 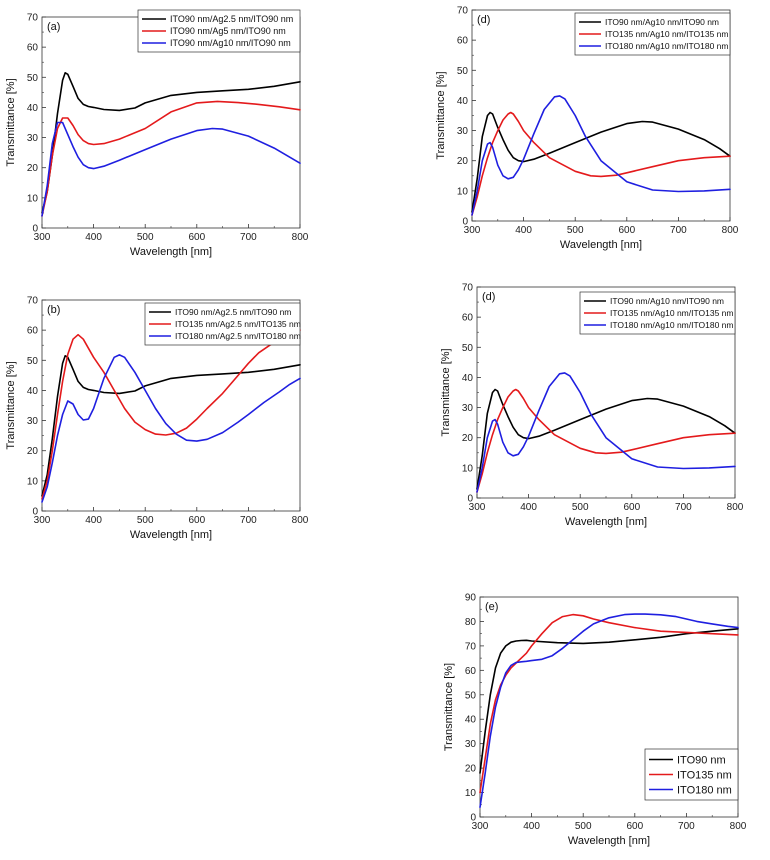 What do you see at coordinates (233, 312) in the screenshot?
I see `legend-entry: ITO90 nm/Ag2.5 nm/ITO90 nm` at bounding box center [233, 312].